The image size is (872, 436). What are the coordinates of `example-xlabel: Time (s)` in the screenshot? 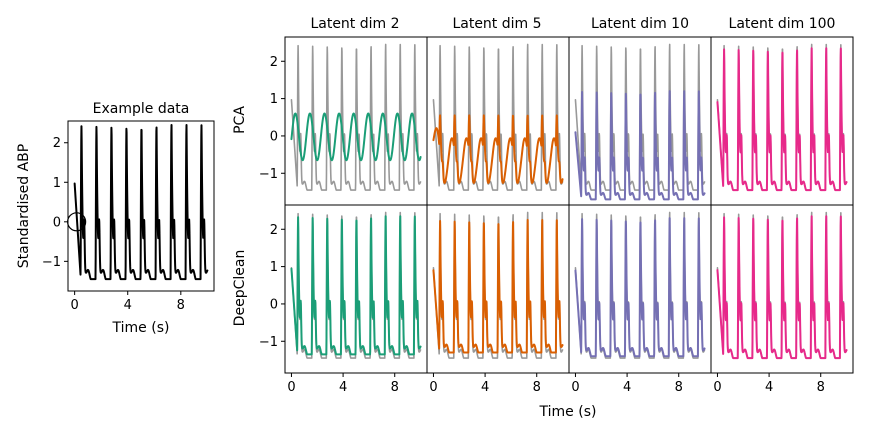 It's located at (141, 328).